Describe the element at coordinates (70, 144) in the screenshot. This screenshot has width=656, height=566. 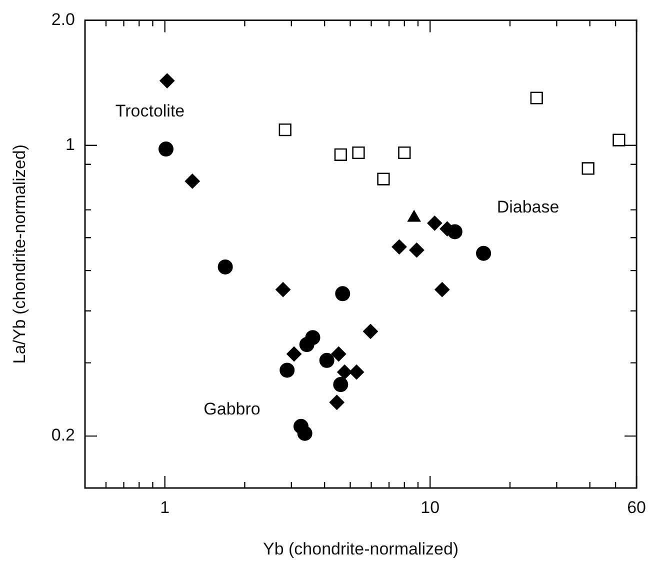
I see `y-tick-label: 1` at that location.